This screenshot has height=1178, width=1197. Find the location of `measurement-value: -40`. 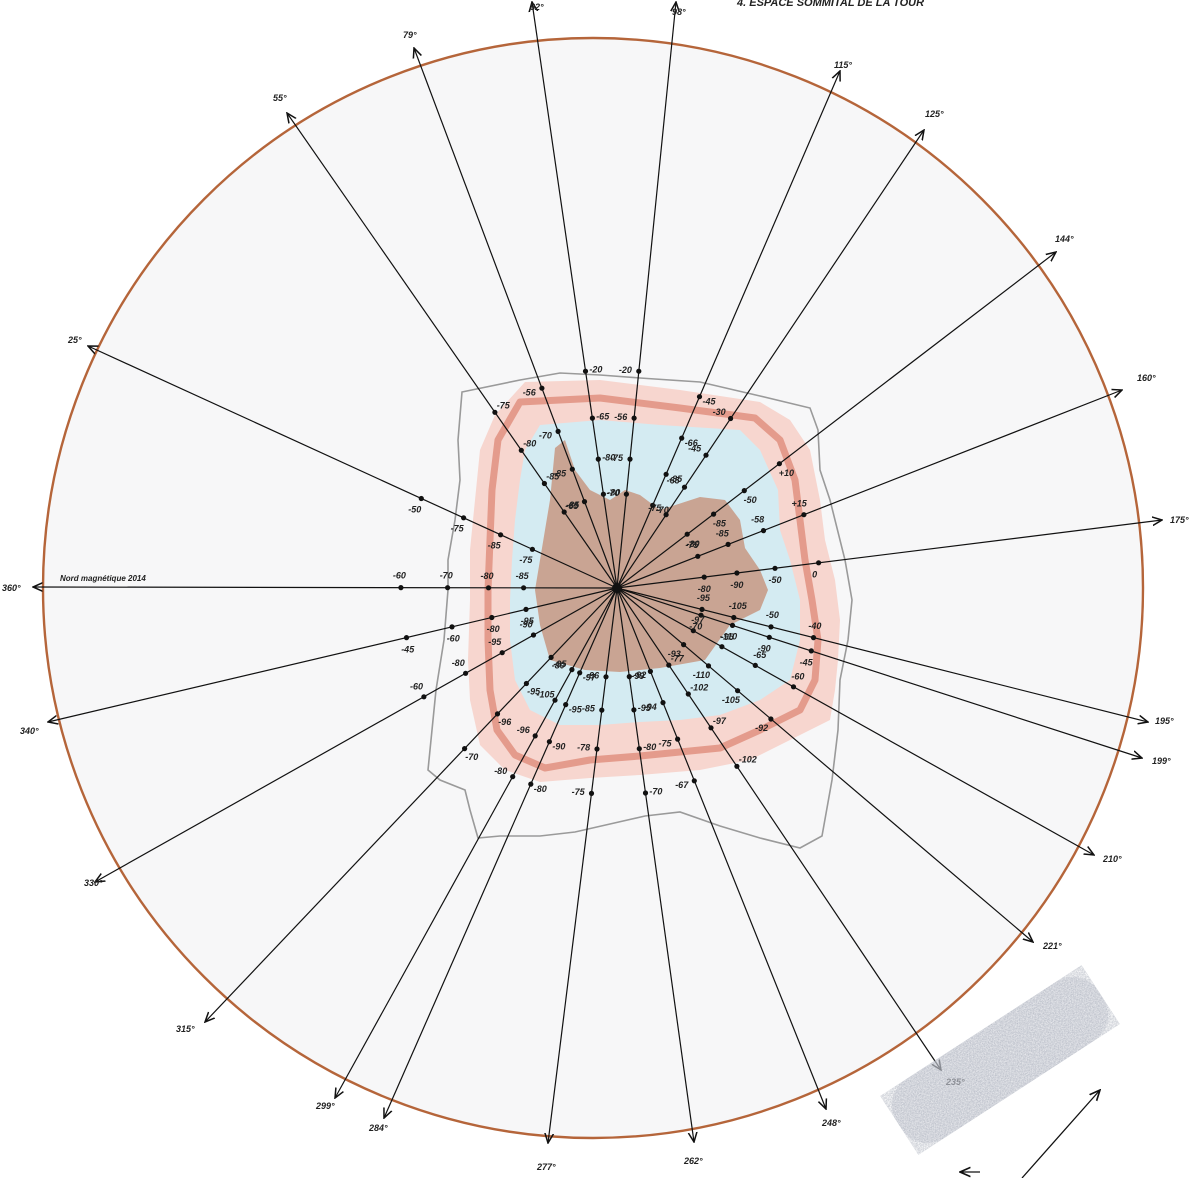

measurement-value: -40 is located at coordinates (814, 626).